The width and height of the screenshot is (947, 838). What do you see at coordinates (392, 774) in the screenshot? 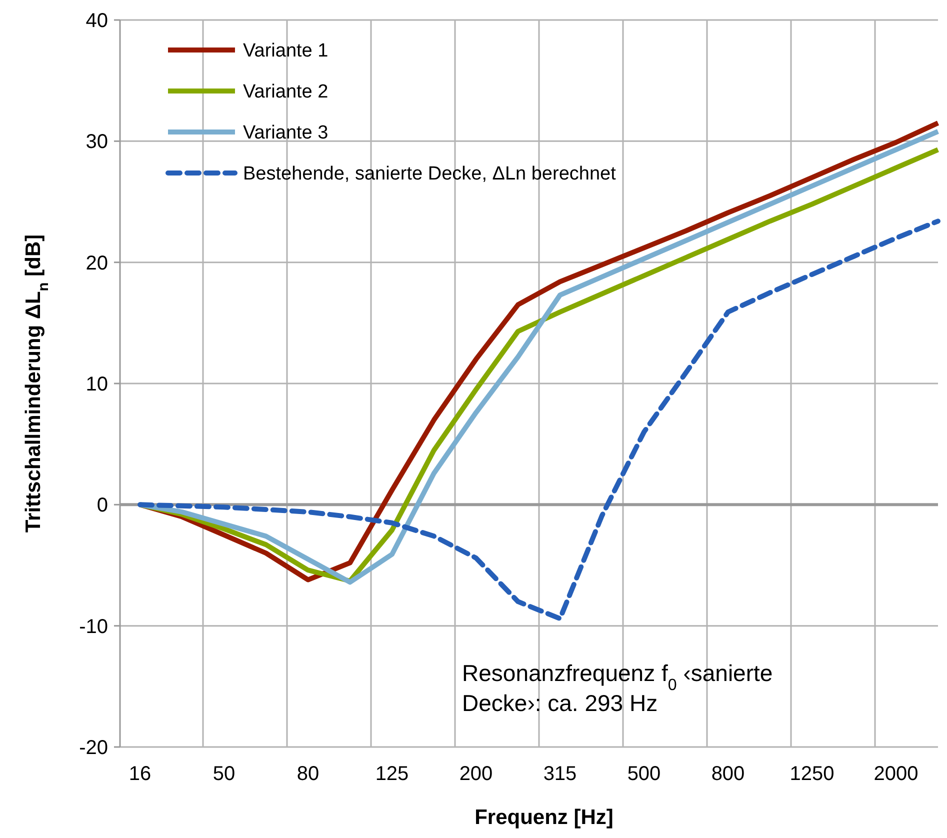
I see `x-tick-label: 125` at bounding box center [392, 774].